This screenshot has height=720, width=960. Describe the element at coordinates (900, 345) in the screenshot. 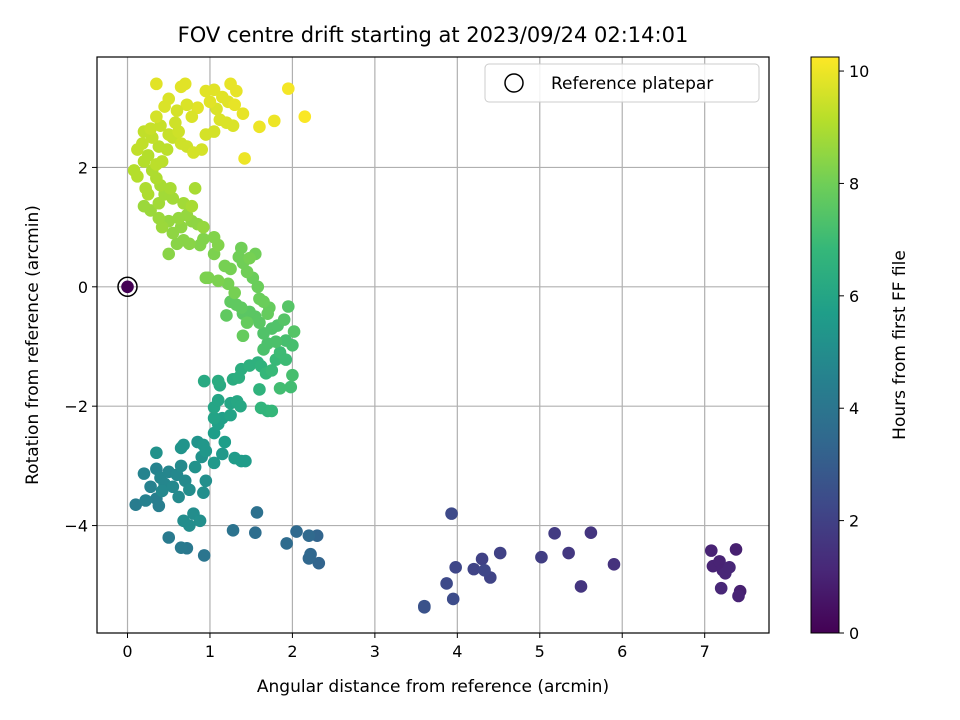

I see `colorbar-label: Hours from first FF file` at that location.